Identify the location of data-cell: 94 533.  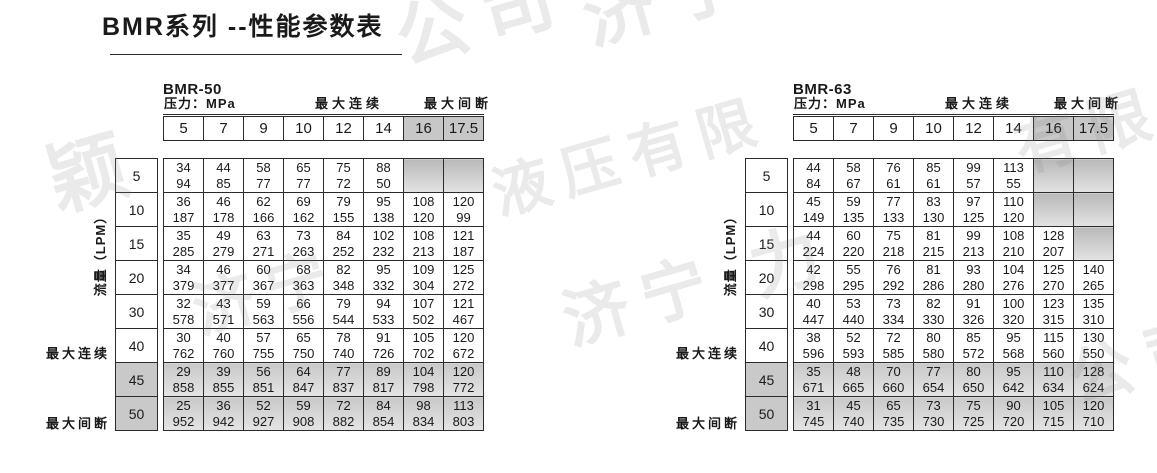
(383, 311).